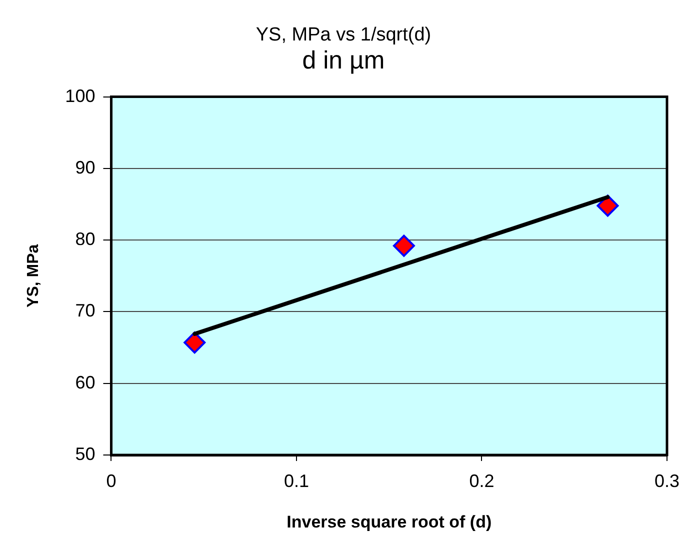 Image resolution: width=691 pixels, height=545 pixels. Describe the element at coordinates (667, 480) in the screenshot. I see `x-tick-label: 0.3` at that location.